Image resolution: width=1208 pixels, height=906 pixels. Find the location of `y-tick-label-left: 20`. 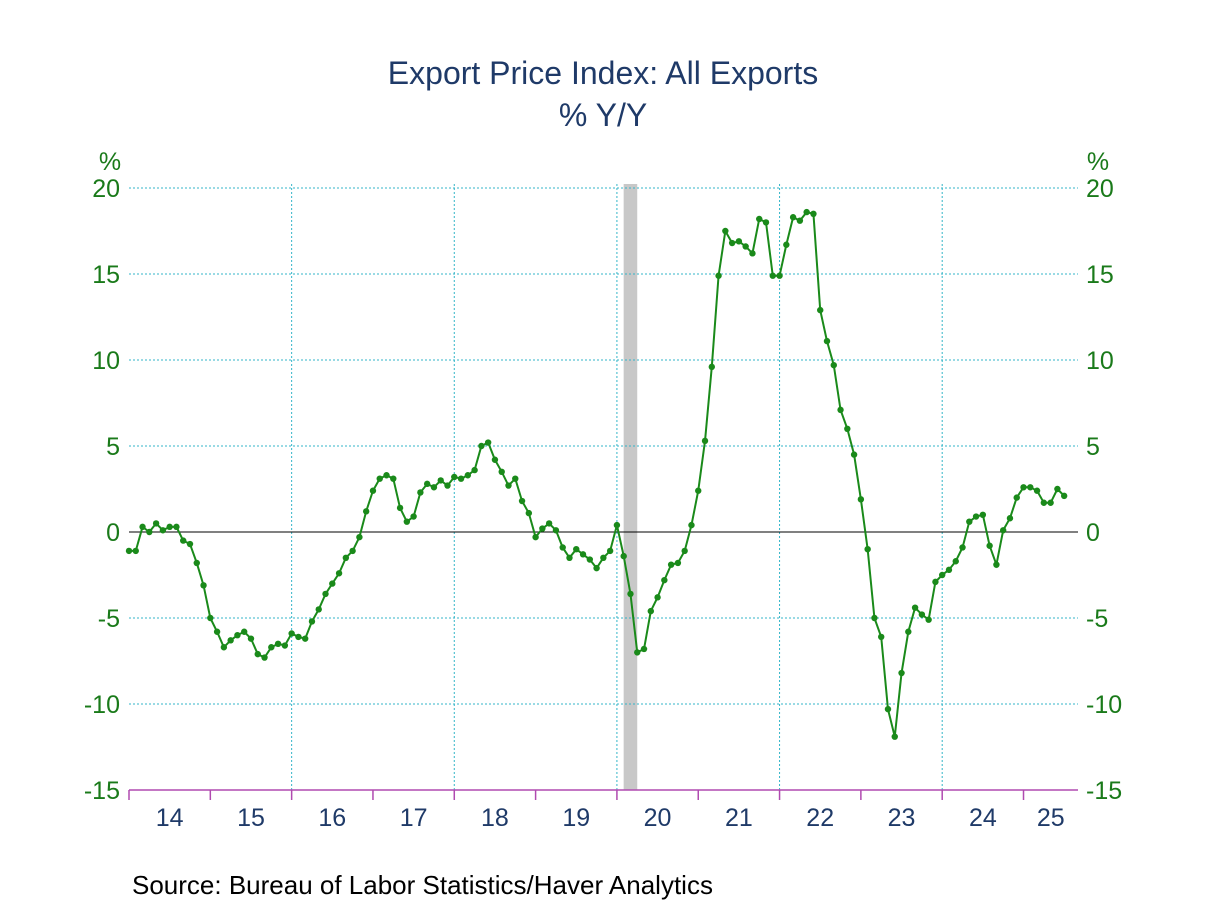

y-tick-label-left: 20 is located at coordinates (106, 189).